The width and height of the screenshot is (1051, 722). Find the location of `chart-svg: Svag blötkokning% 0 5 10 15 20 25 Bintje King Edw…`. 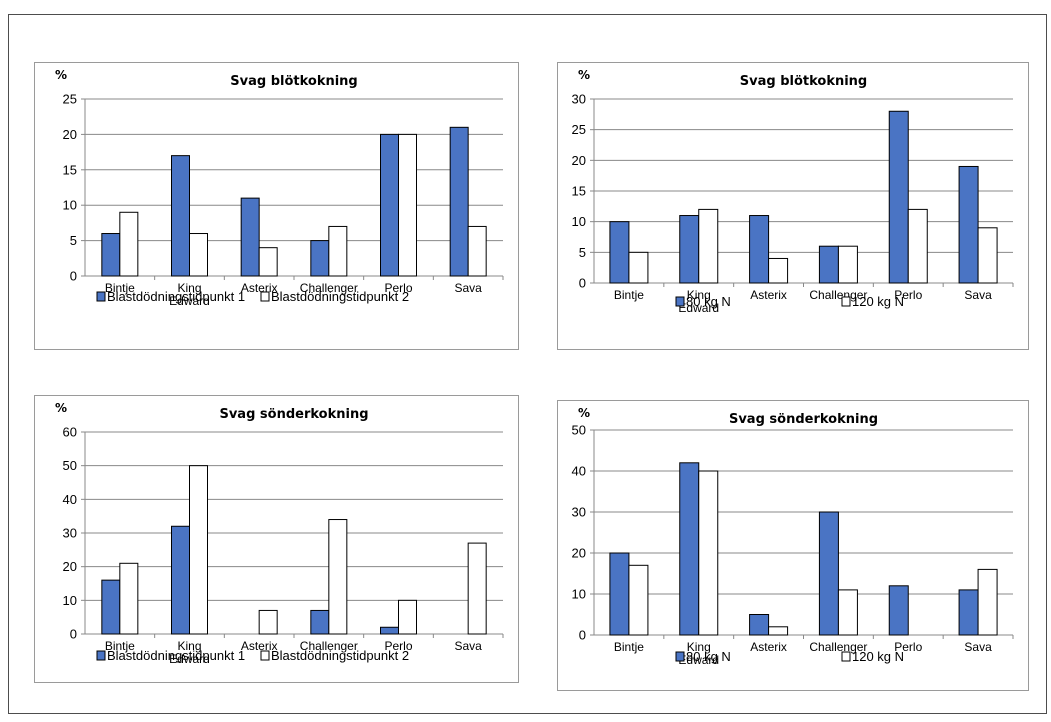

chart-svg: Svag blötkokning% 0 5 10 15 20 25 Bintje King Edw… is located at coordinates (279, 188).